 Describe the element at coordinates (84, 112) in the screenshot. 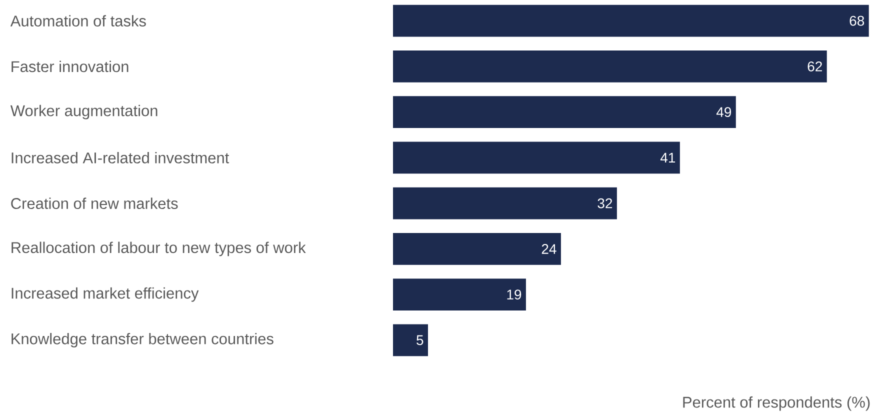

I see `y-tick-label: Worker augmentation` at that location.